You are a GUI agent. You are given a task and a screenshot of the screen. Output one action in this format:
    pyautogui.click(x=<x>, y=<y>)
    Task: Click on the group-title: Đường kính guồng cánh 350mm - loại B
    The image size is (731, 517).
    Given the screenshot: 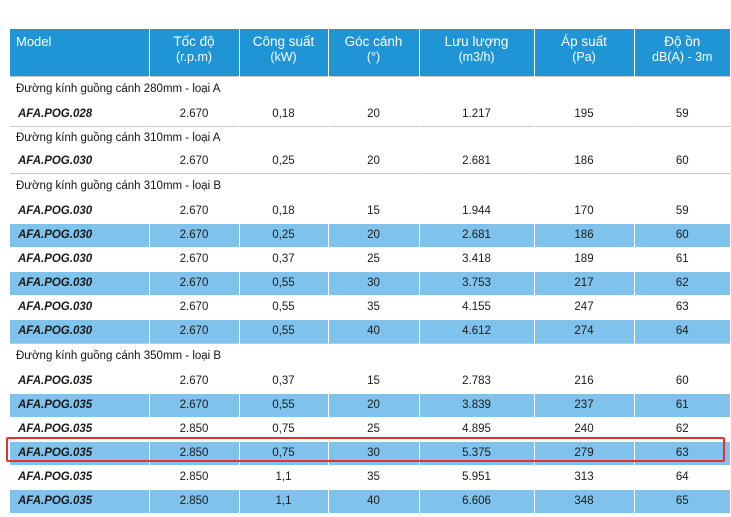 What is the action you would take?
    pyautogui.click(x=370, y=355)
    